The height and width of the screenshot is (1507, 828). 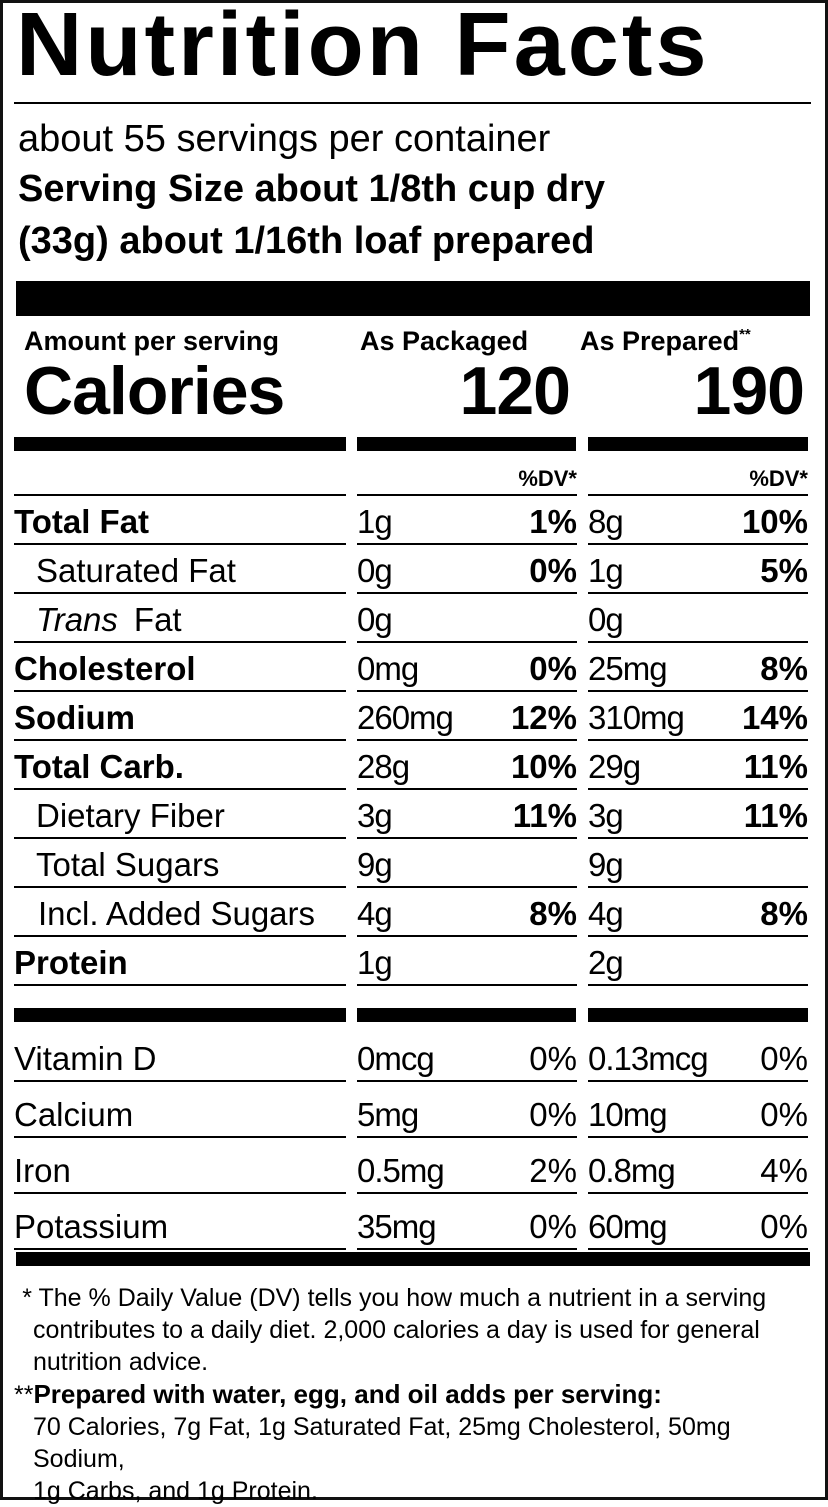 What do you see at coordinates (180, 961) in the screenshot?
I see `nutrient-name-cell: Protein` at bounding box center [180, 961].